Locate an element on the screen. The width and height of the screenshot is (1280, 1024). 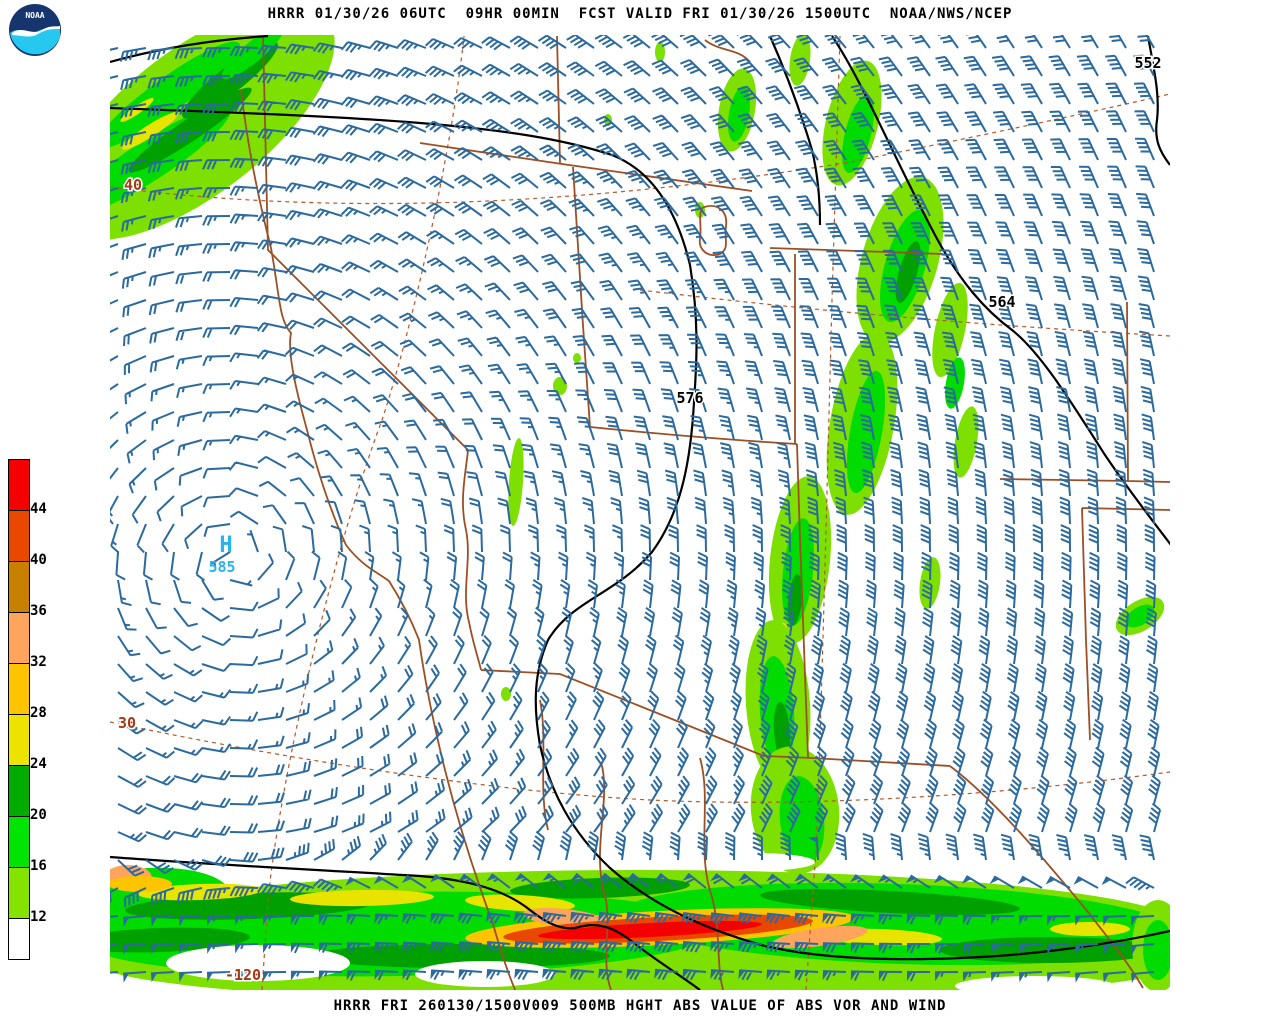
wind-barb-pennants is located at coordinates (630, 910).